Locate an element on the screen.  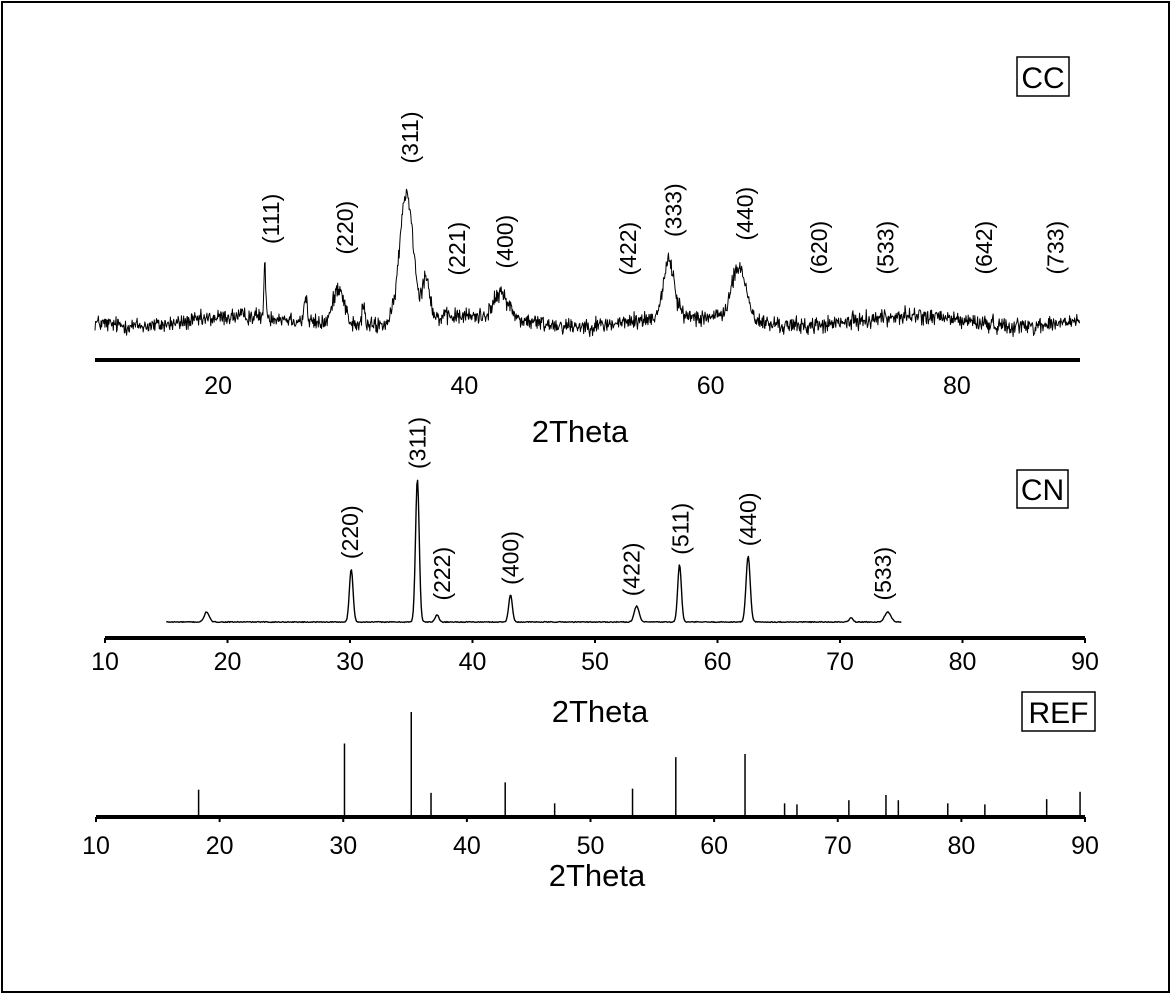
peak-label: (111) is located at coordinates (271, 219).